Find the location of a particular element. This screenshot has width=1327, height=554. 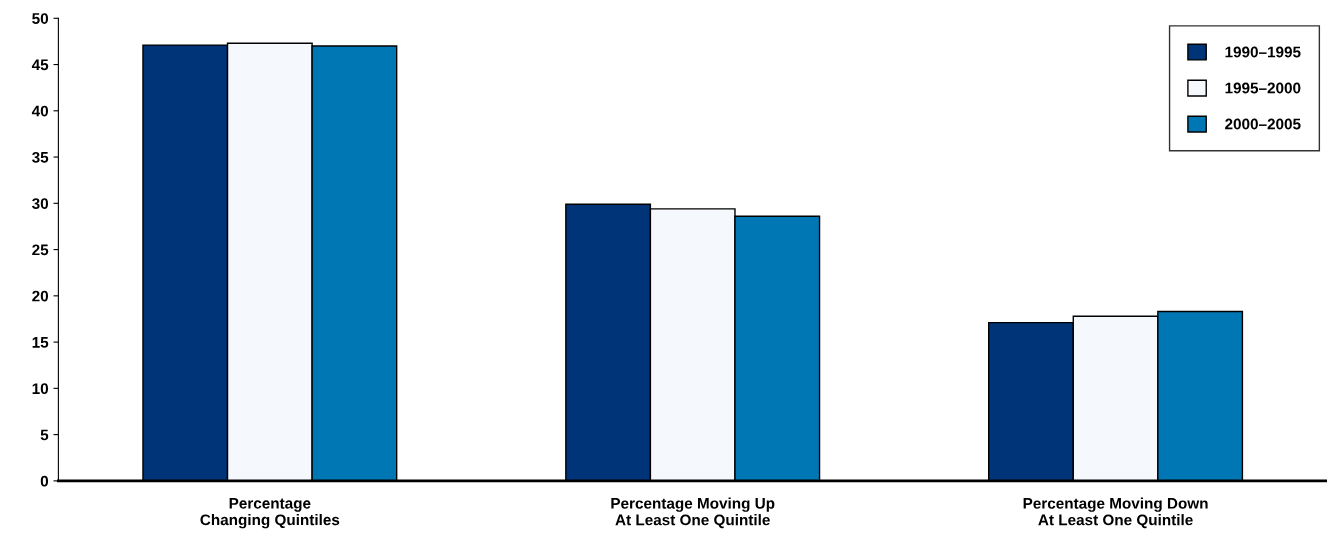

y-tick-label: 5 is located at coordinates (44, 435).